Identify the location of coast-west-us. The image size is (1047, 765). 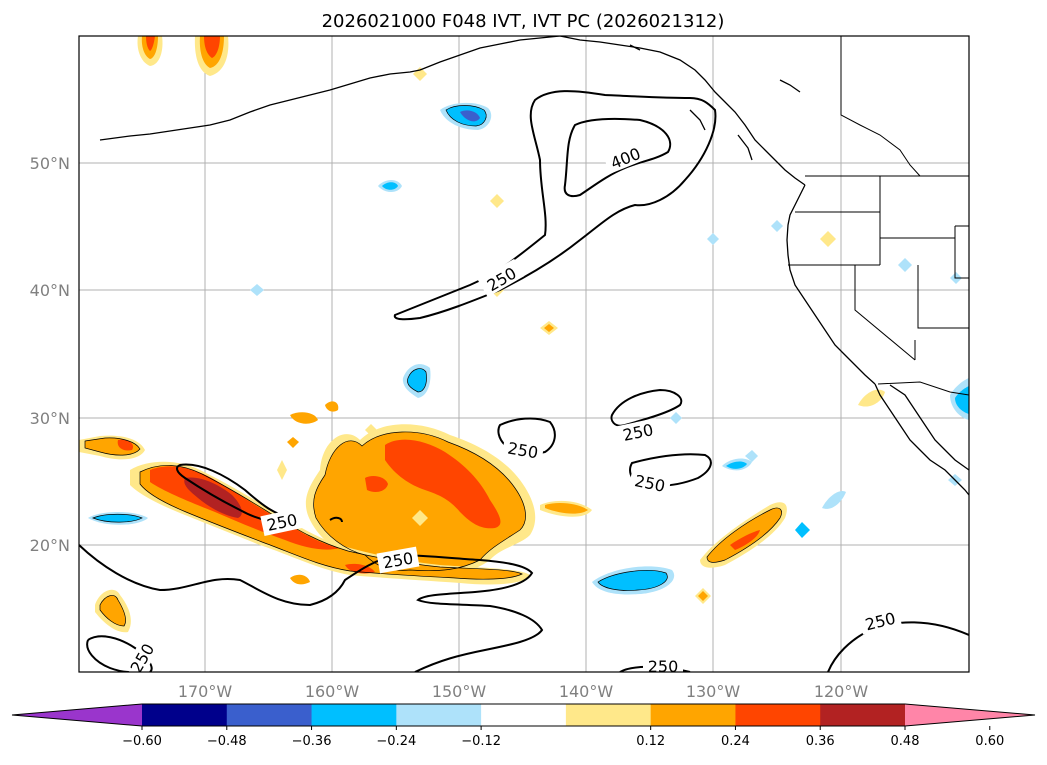
(831, 284).